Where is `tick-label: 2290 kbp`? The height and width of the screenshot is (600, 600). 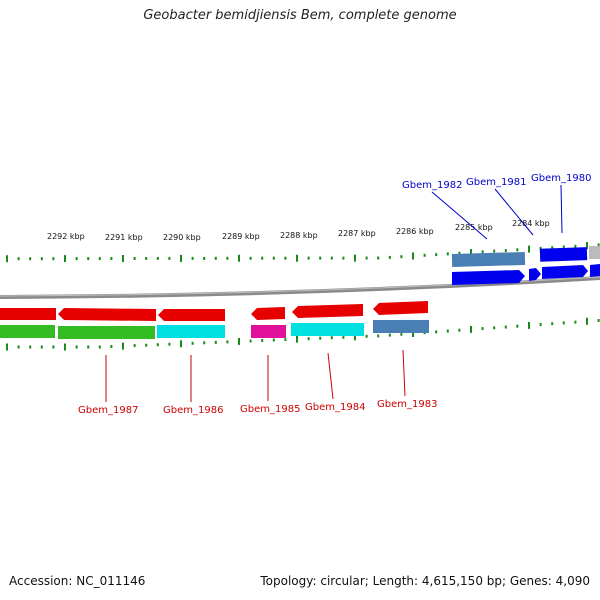 tick-label: 2290 kbp is located at coordinates (182, 237).